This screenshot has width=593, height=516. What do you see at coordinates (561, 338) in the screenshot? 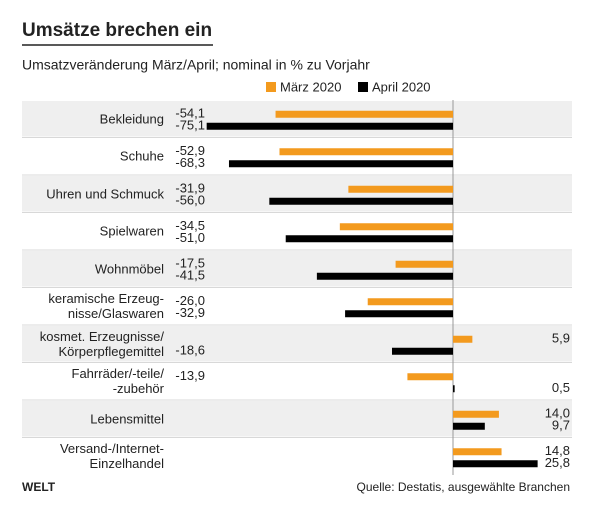
I see `value-label: 5,9` at bounding box center [561, 338].